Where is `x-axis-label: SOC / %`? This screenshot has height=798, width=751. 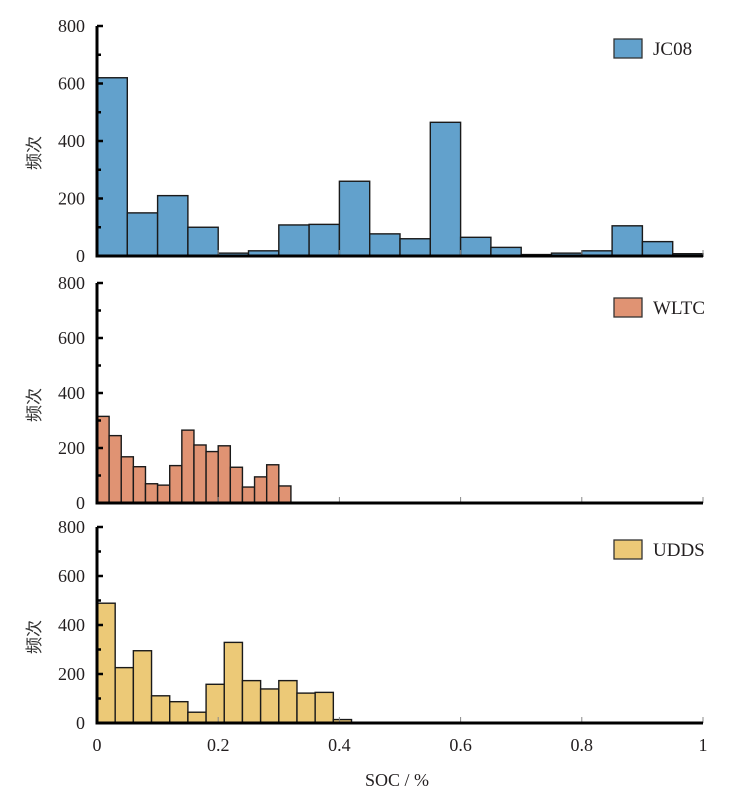
x-axis-label: SOC / % is located at coordinates (397, 780).